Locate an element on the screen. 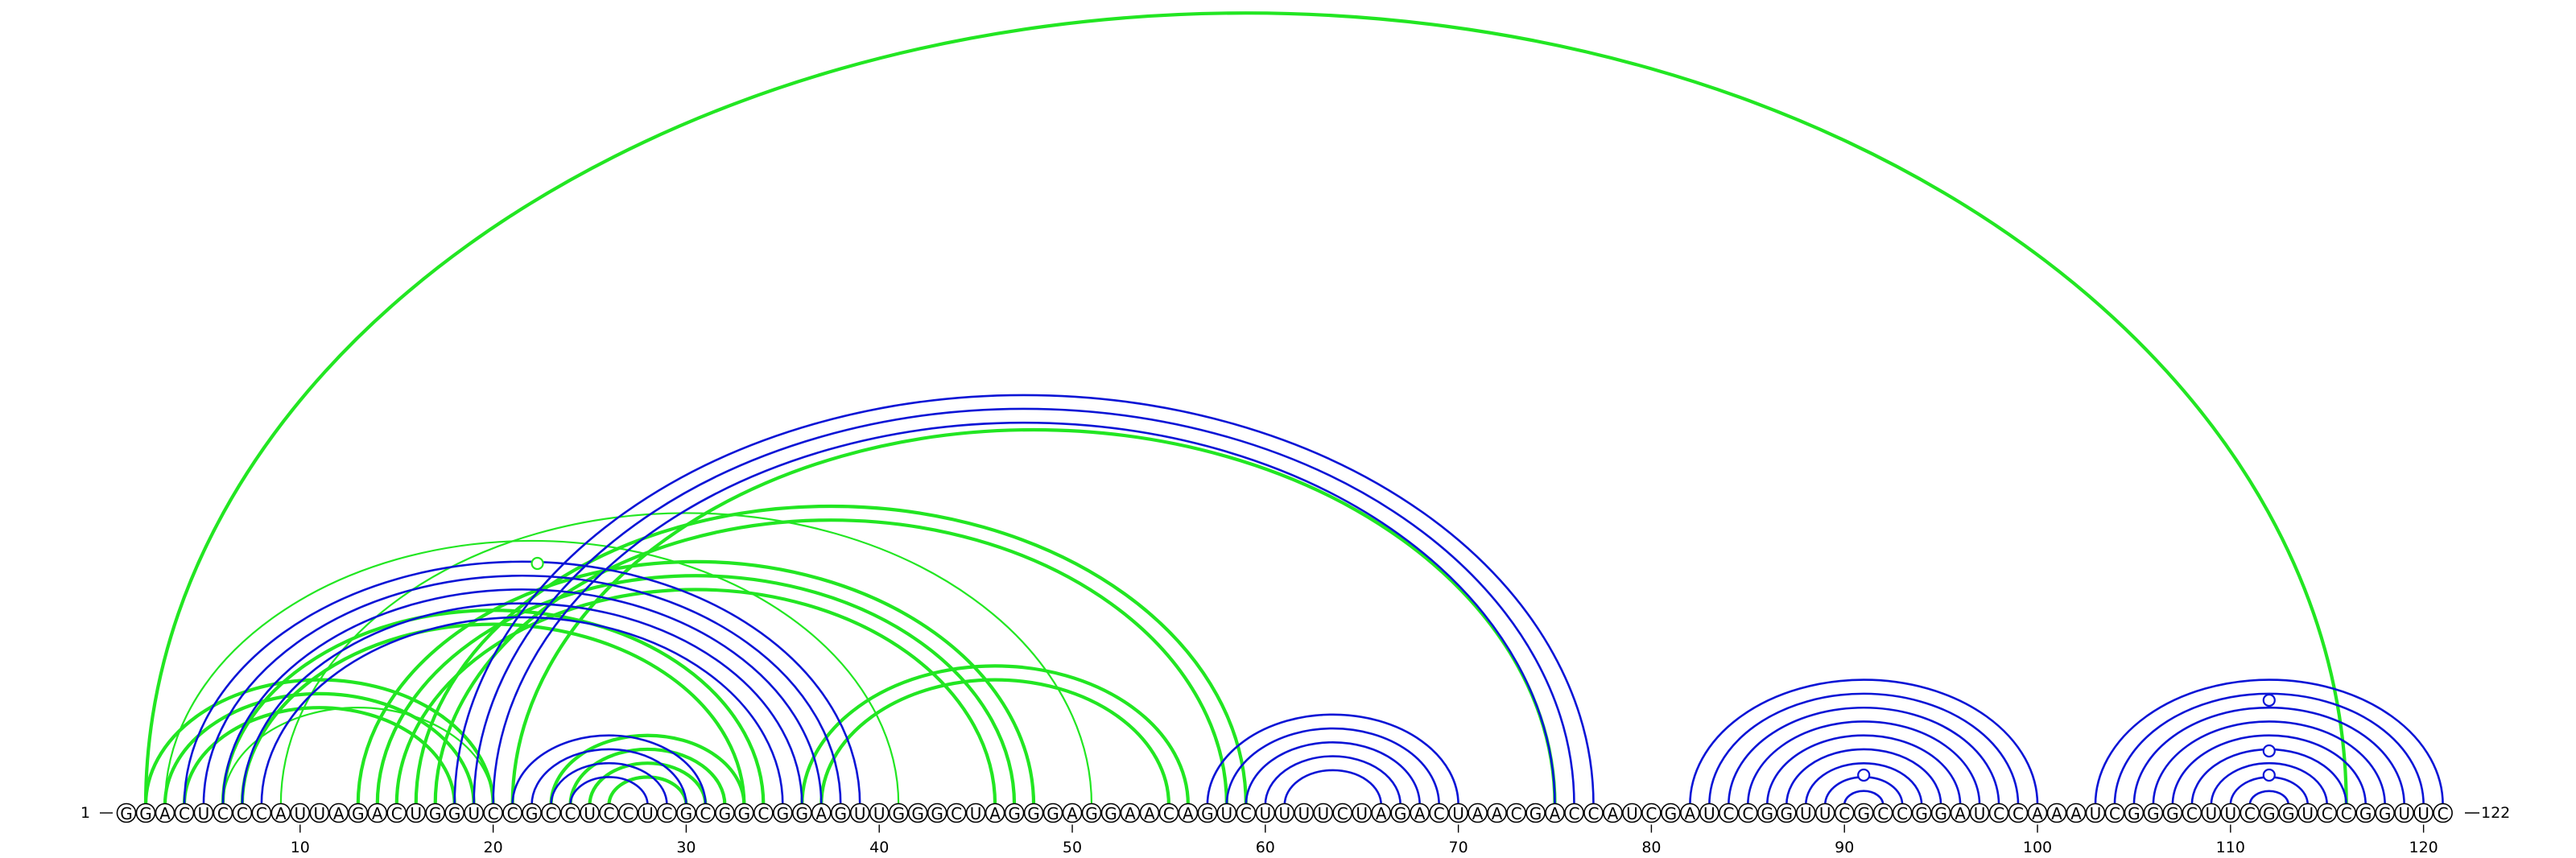 The width and height of the screenshot is (2576, 858). sequence-start-label: 1 is located at coordinates (85, 813).